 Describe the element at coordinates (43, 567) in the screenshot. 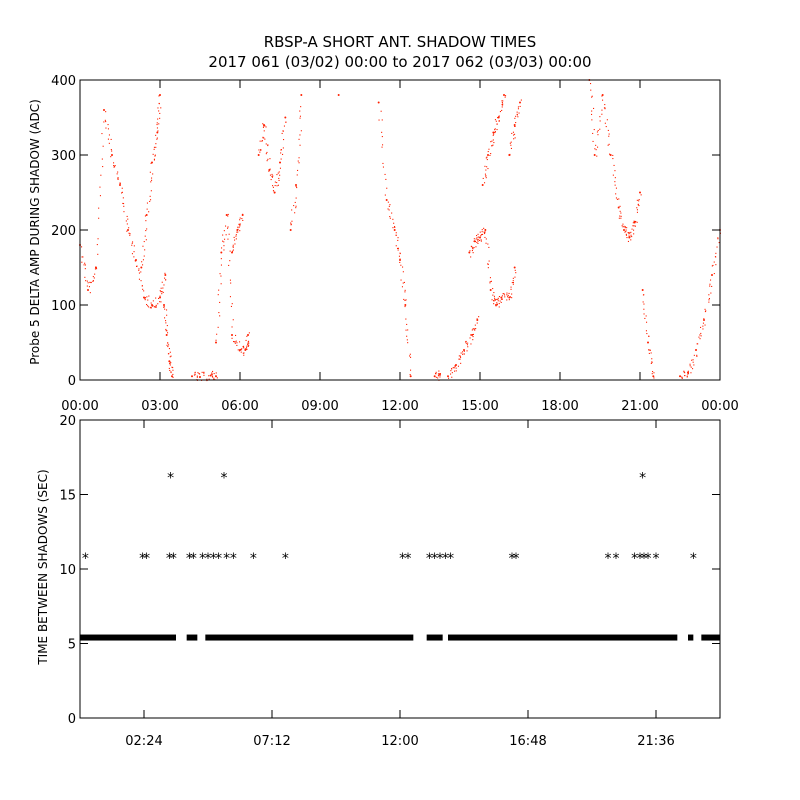

I see `bottom-y-axis-label: TIME BETWEEN SHADOWS (SEC)` at that location.